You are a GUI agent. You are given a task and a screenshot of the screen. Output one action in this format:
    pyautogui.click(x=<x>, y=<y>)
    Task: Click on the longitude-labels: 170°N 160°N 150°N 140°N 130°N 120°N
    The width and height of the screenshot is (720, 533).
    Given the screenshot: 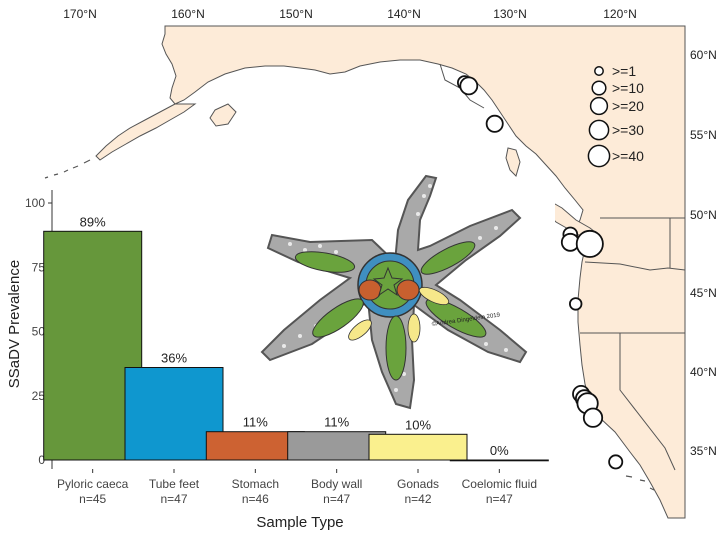 What is the action you would take?
    pyautogui.click(x=350, y=14)
    